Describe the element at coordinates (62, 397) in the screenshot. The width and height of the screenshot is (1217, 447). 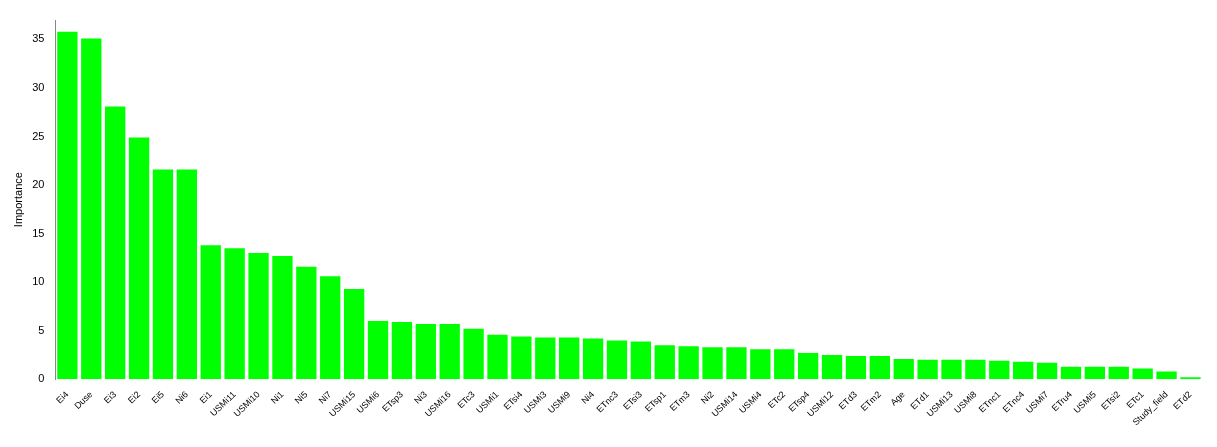
I see `x-tick-label: Ei4` at that location.